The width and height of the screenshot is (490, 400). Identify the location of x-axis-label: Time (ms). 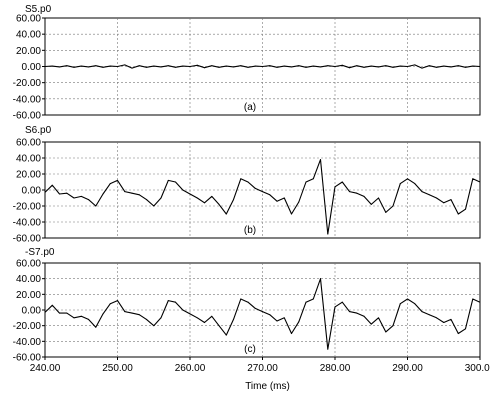
(267, 386).